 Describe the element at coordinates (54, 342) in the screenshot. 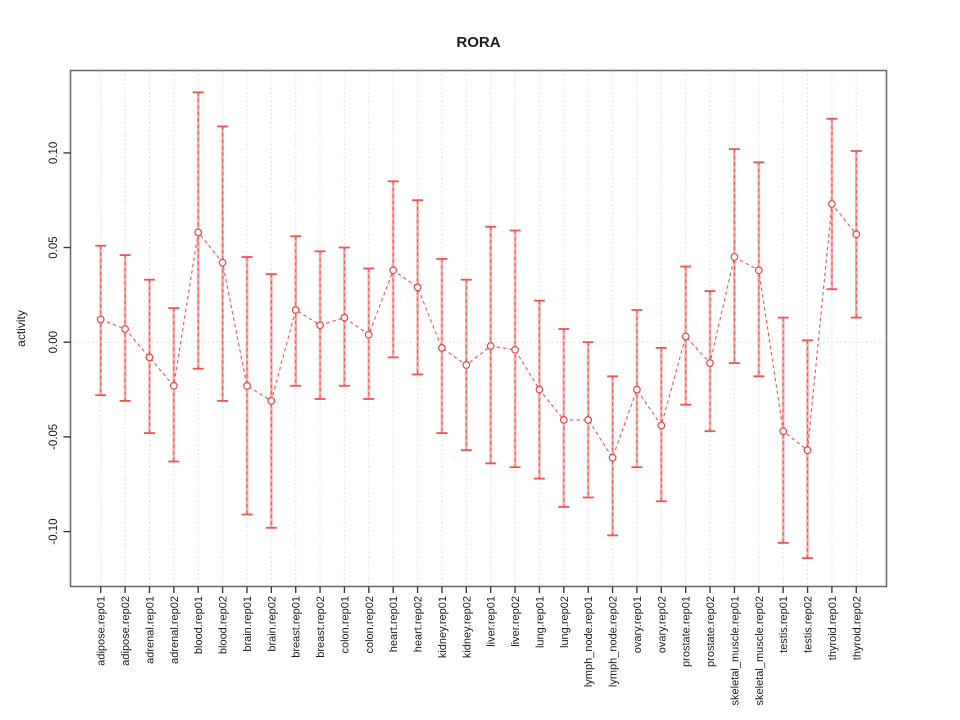

I see `y-tick-label: 0.00` at that location.